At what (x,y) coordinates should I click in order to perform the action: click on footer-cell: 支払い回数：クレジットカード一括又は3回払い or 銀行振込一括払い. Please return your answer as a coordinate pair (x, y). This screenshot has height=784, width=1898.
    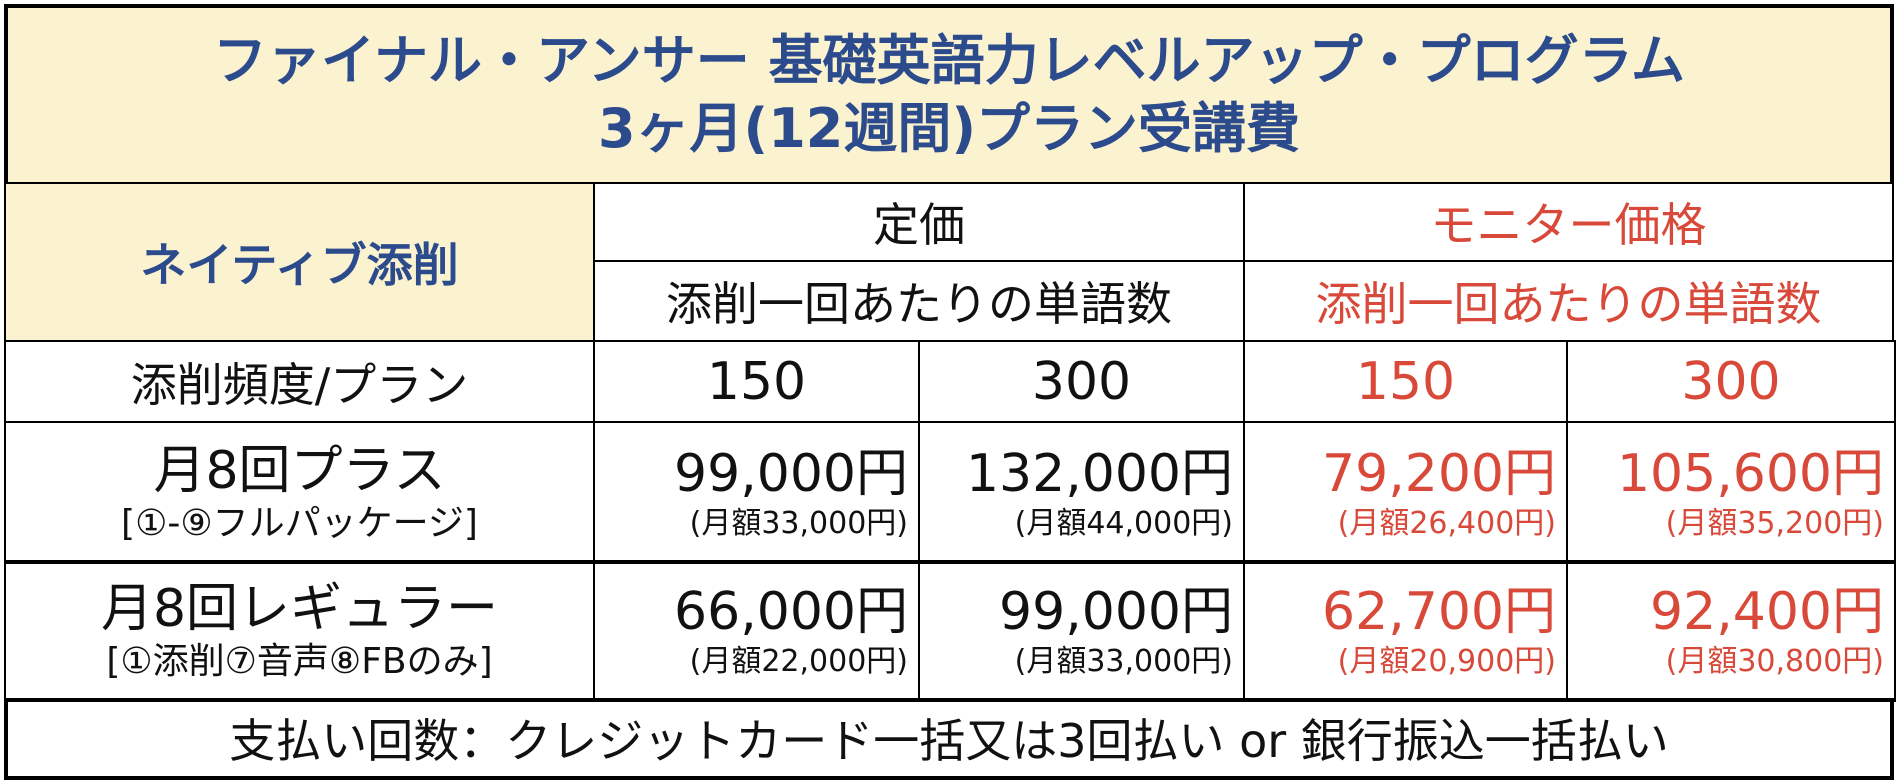
    Looking at the image, I should click on (949, 739).